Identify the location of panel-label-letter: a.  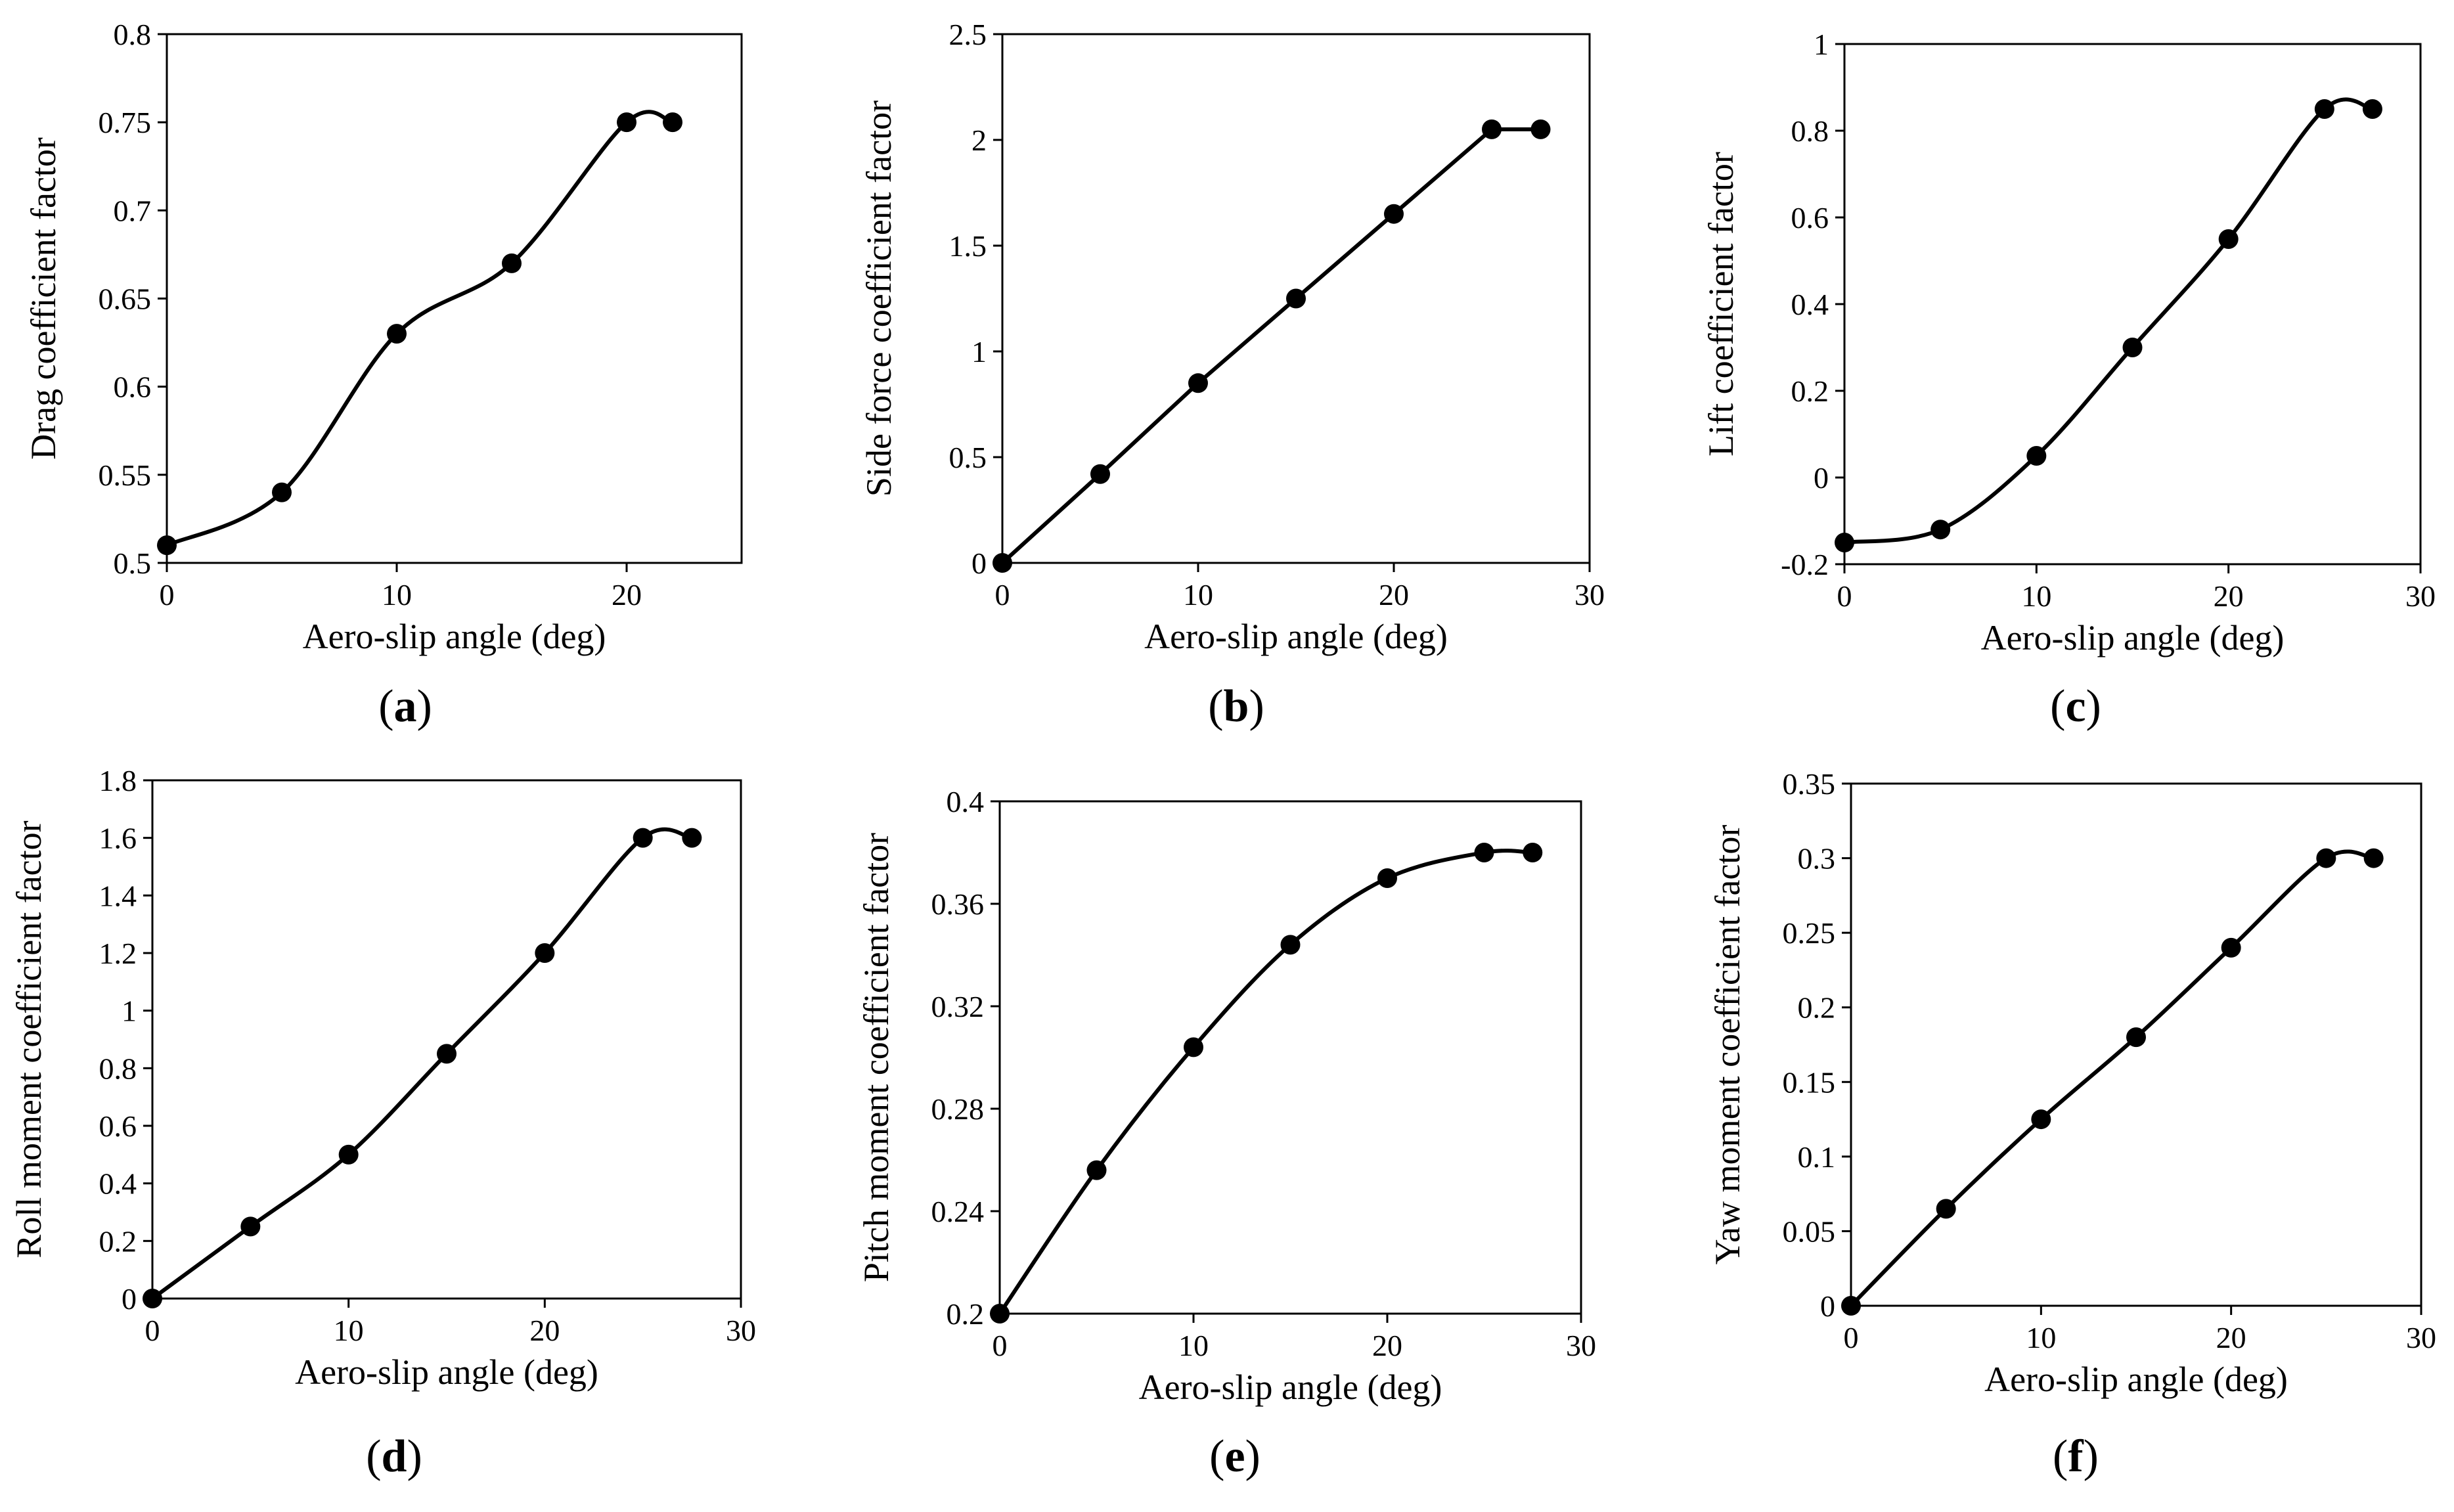
(405, 706).